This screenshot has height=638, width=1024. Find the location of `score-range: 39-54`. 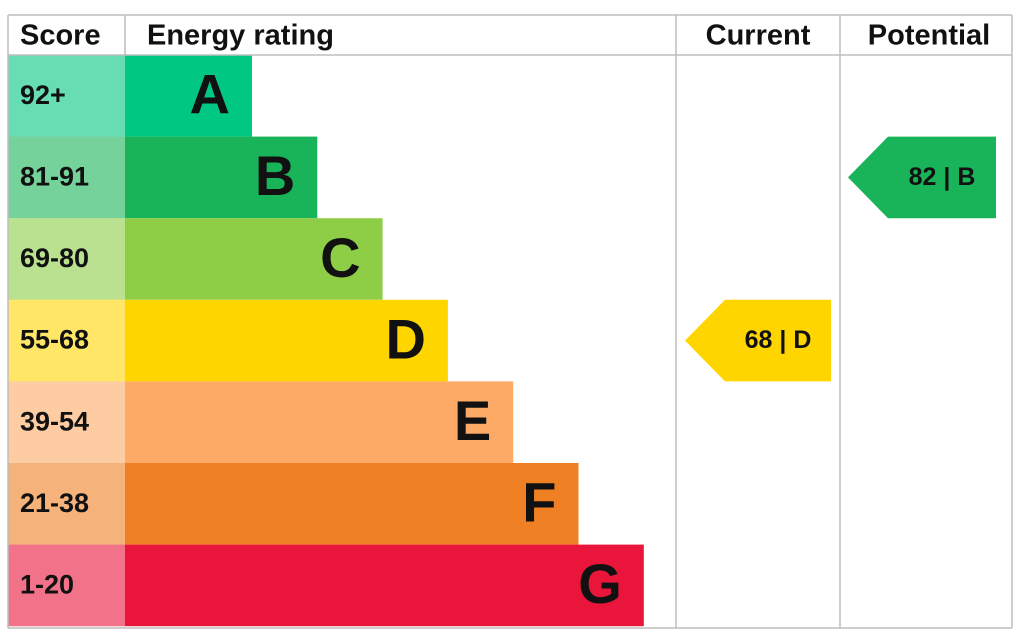

score-range: 39-54 is located at coordinates (54, 421).